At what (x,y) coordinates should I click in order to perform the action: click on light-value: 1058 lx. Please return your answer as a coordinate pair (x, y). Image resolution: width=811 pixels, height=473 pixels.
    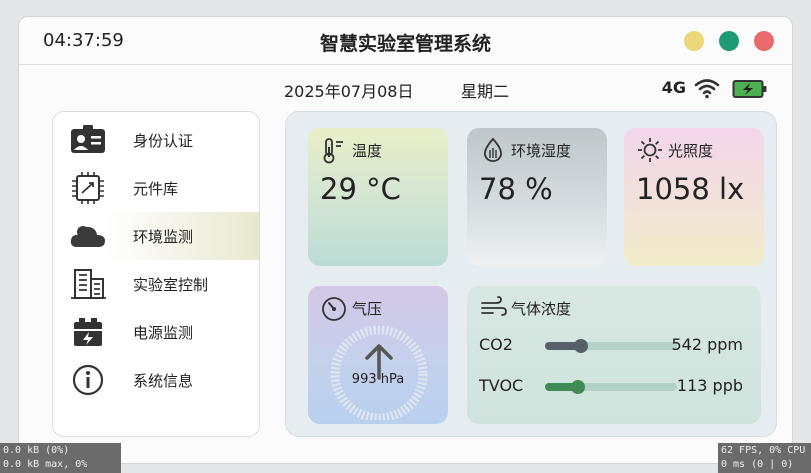
    Looking at the image, I should click on (690, 189).